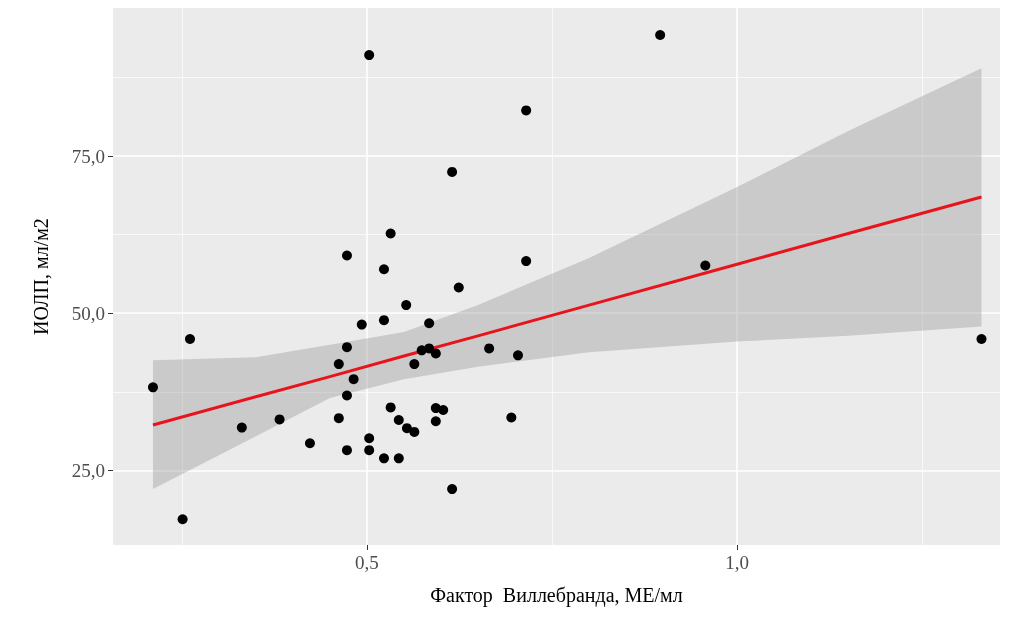 Image resolution: width=1011 pixels, height=621 pixels. What do you see at coordinates (88, 470) in the screenshot?
I see `y-tick-label: 25,0` at bounding box center [88, 470].